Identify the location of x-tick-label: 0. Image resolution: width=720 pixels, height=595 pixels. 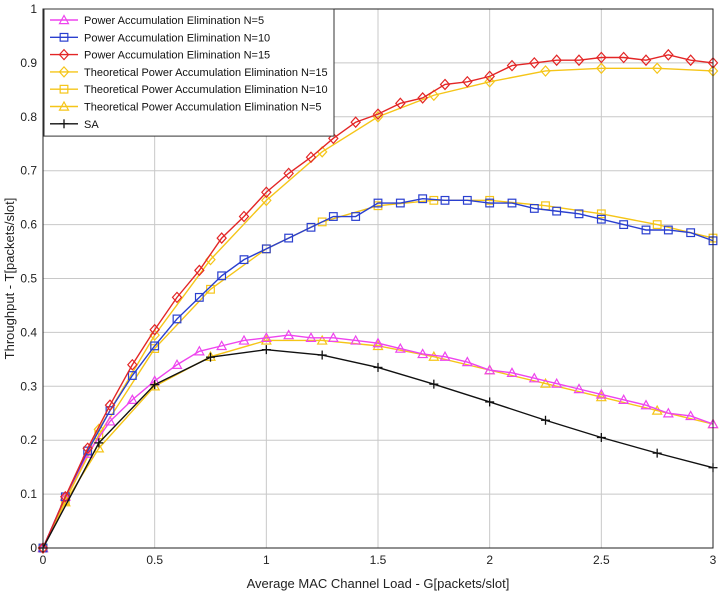
(43, 560).